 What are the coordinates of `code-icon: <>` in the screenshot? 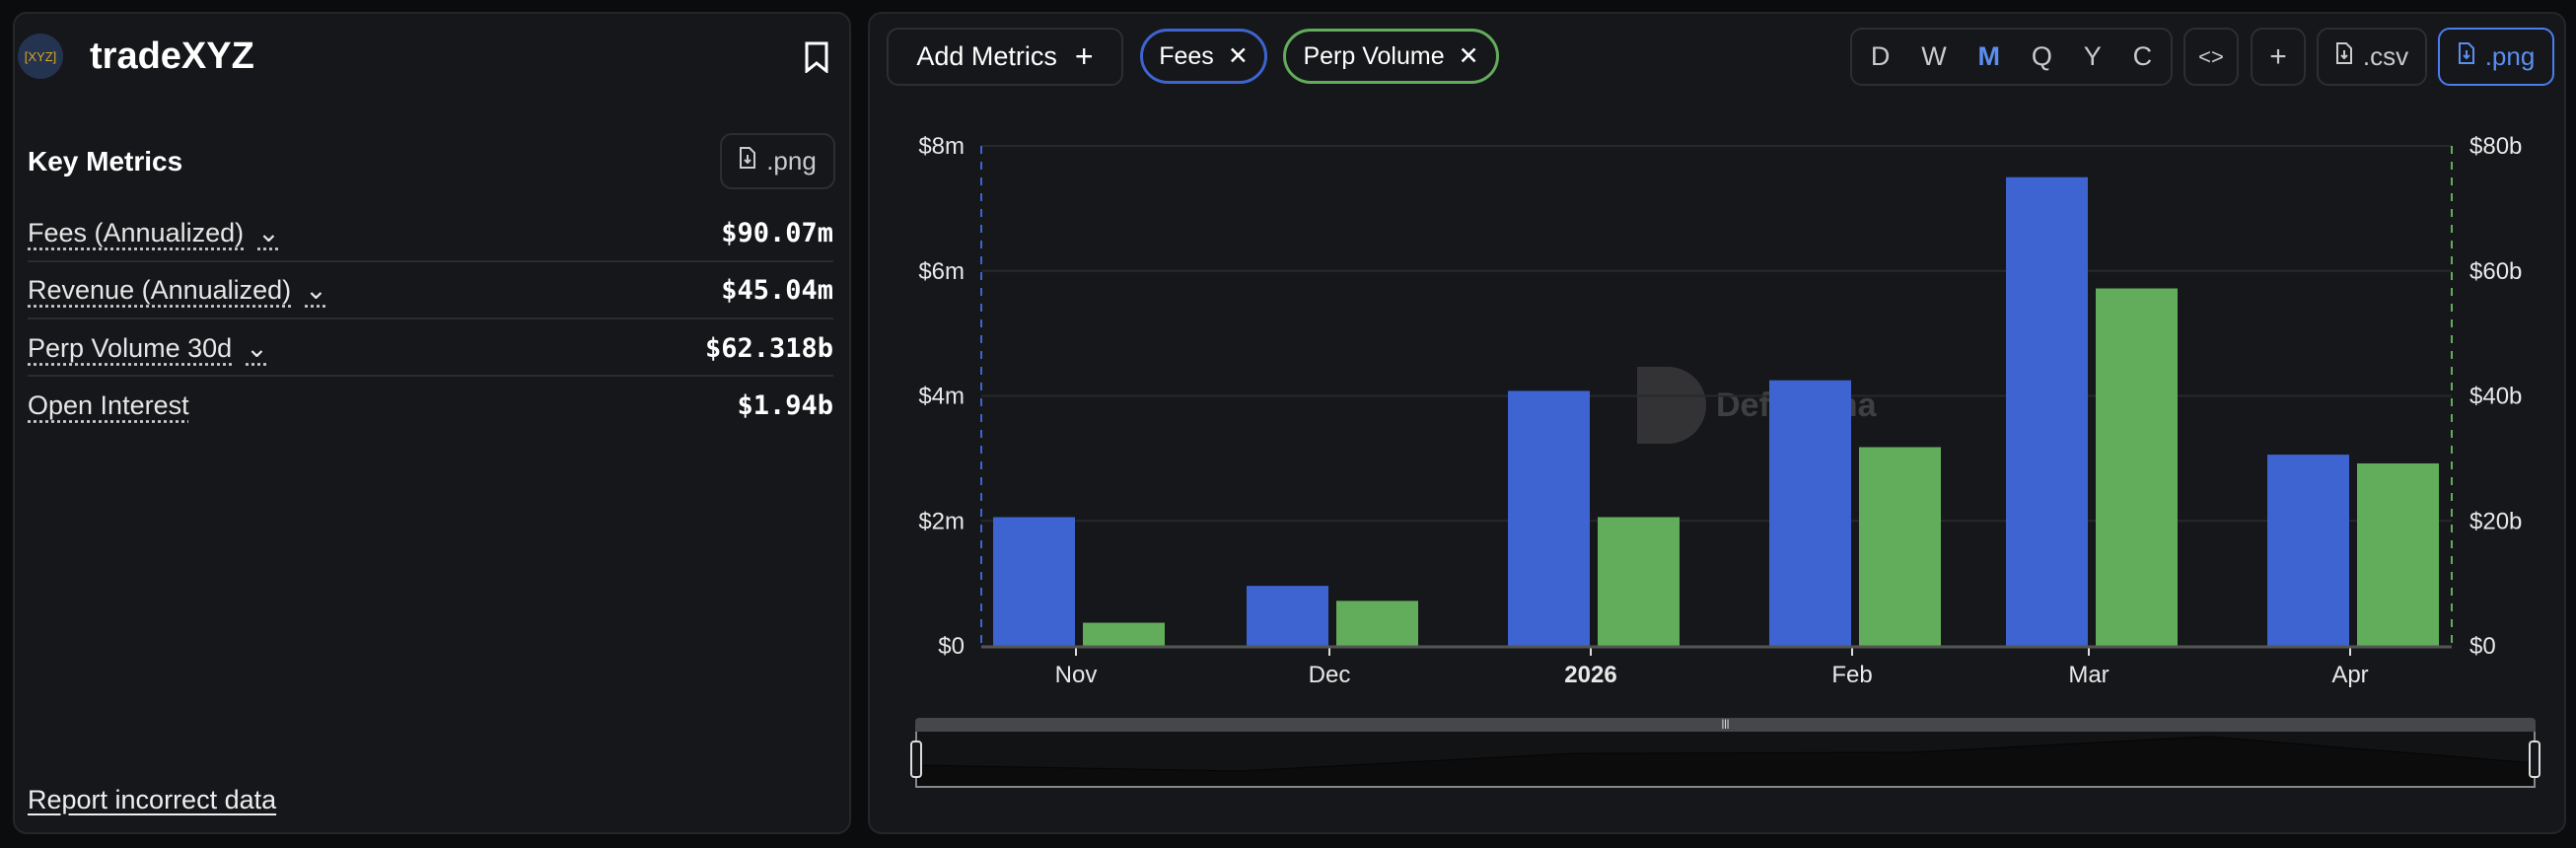 It's located at (2211, 56).